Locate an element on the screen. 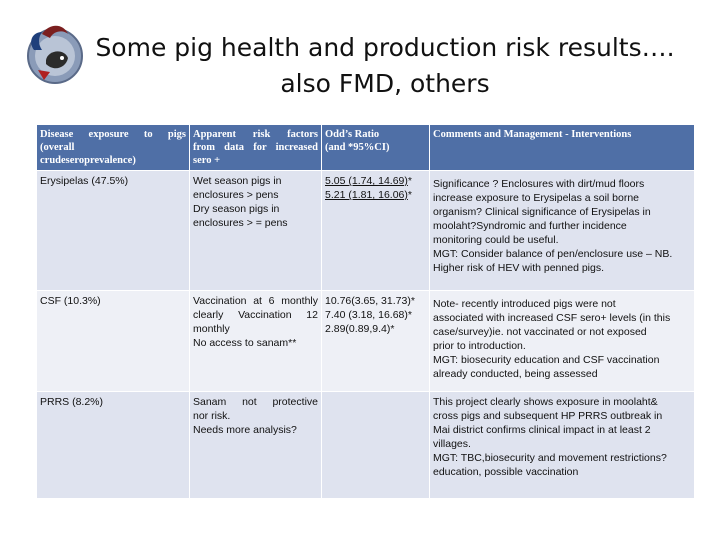 The height and width of the screenshot is (546, 728). cell-disease: Erysipelas (47.5%) is located at coordinates (113, 230).